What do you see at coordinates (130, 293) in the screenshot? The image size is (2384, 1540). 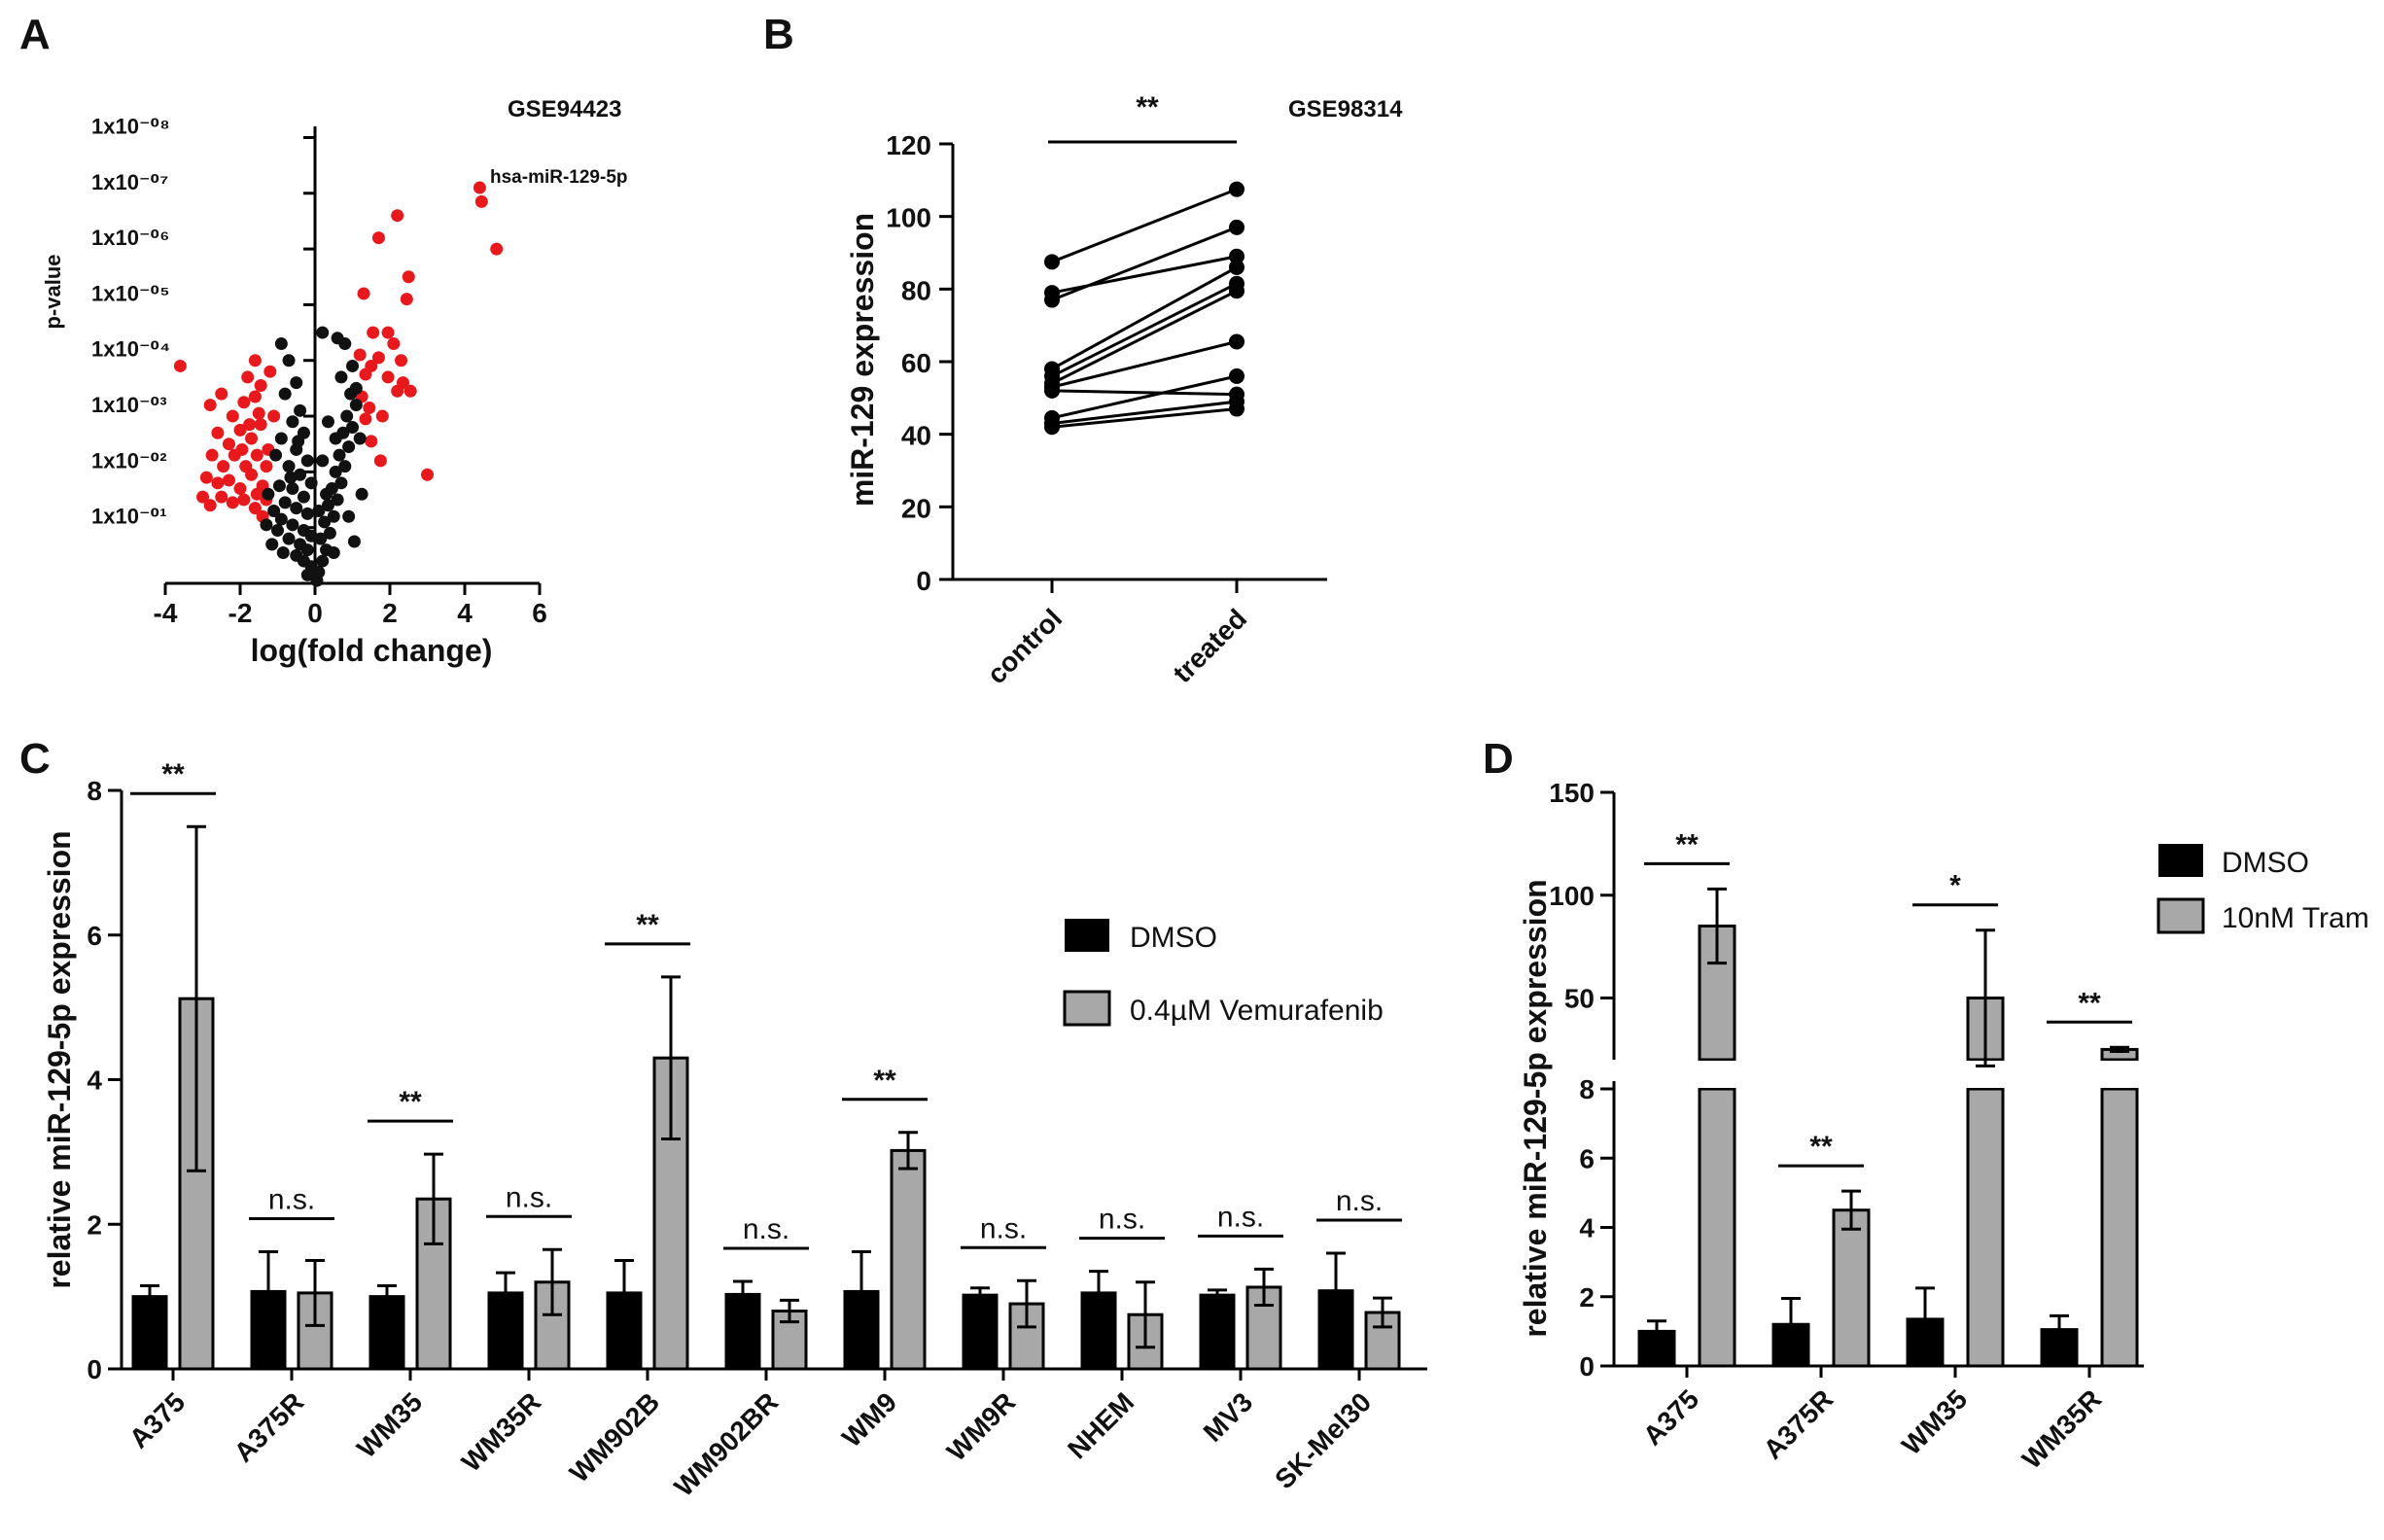 I see `panel-a-y-tick-label: 1x10⁻⁰⁵` at bounding box center [130, 293].